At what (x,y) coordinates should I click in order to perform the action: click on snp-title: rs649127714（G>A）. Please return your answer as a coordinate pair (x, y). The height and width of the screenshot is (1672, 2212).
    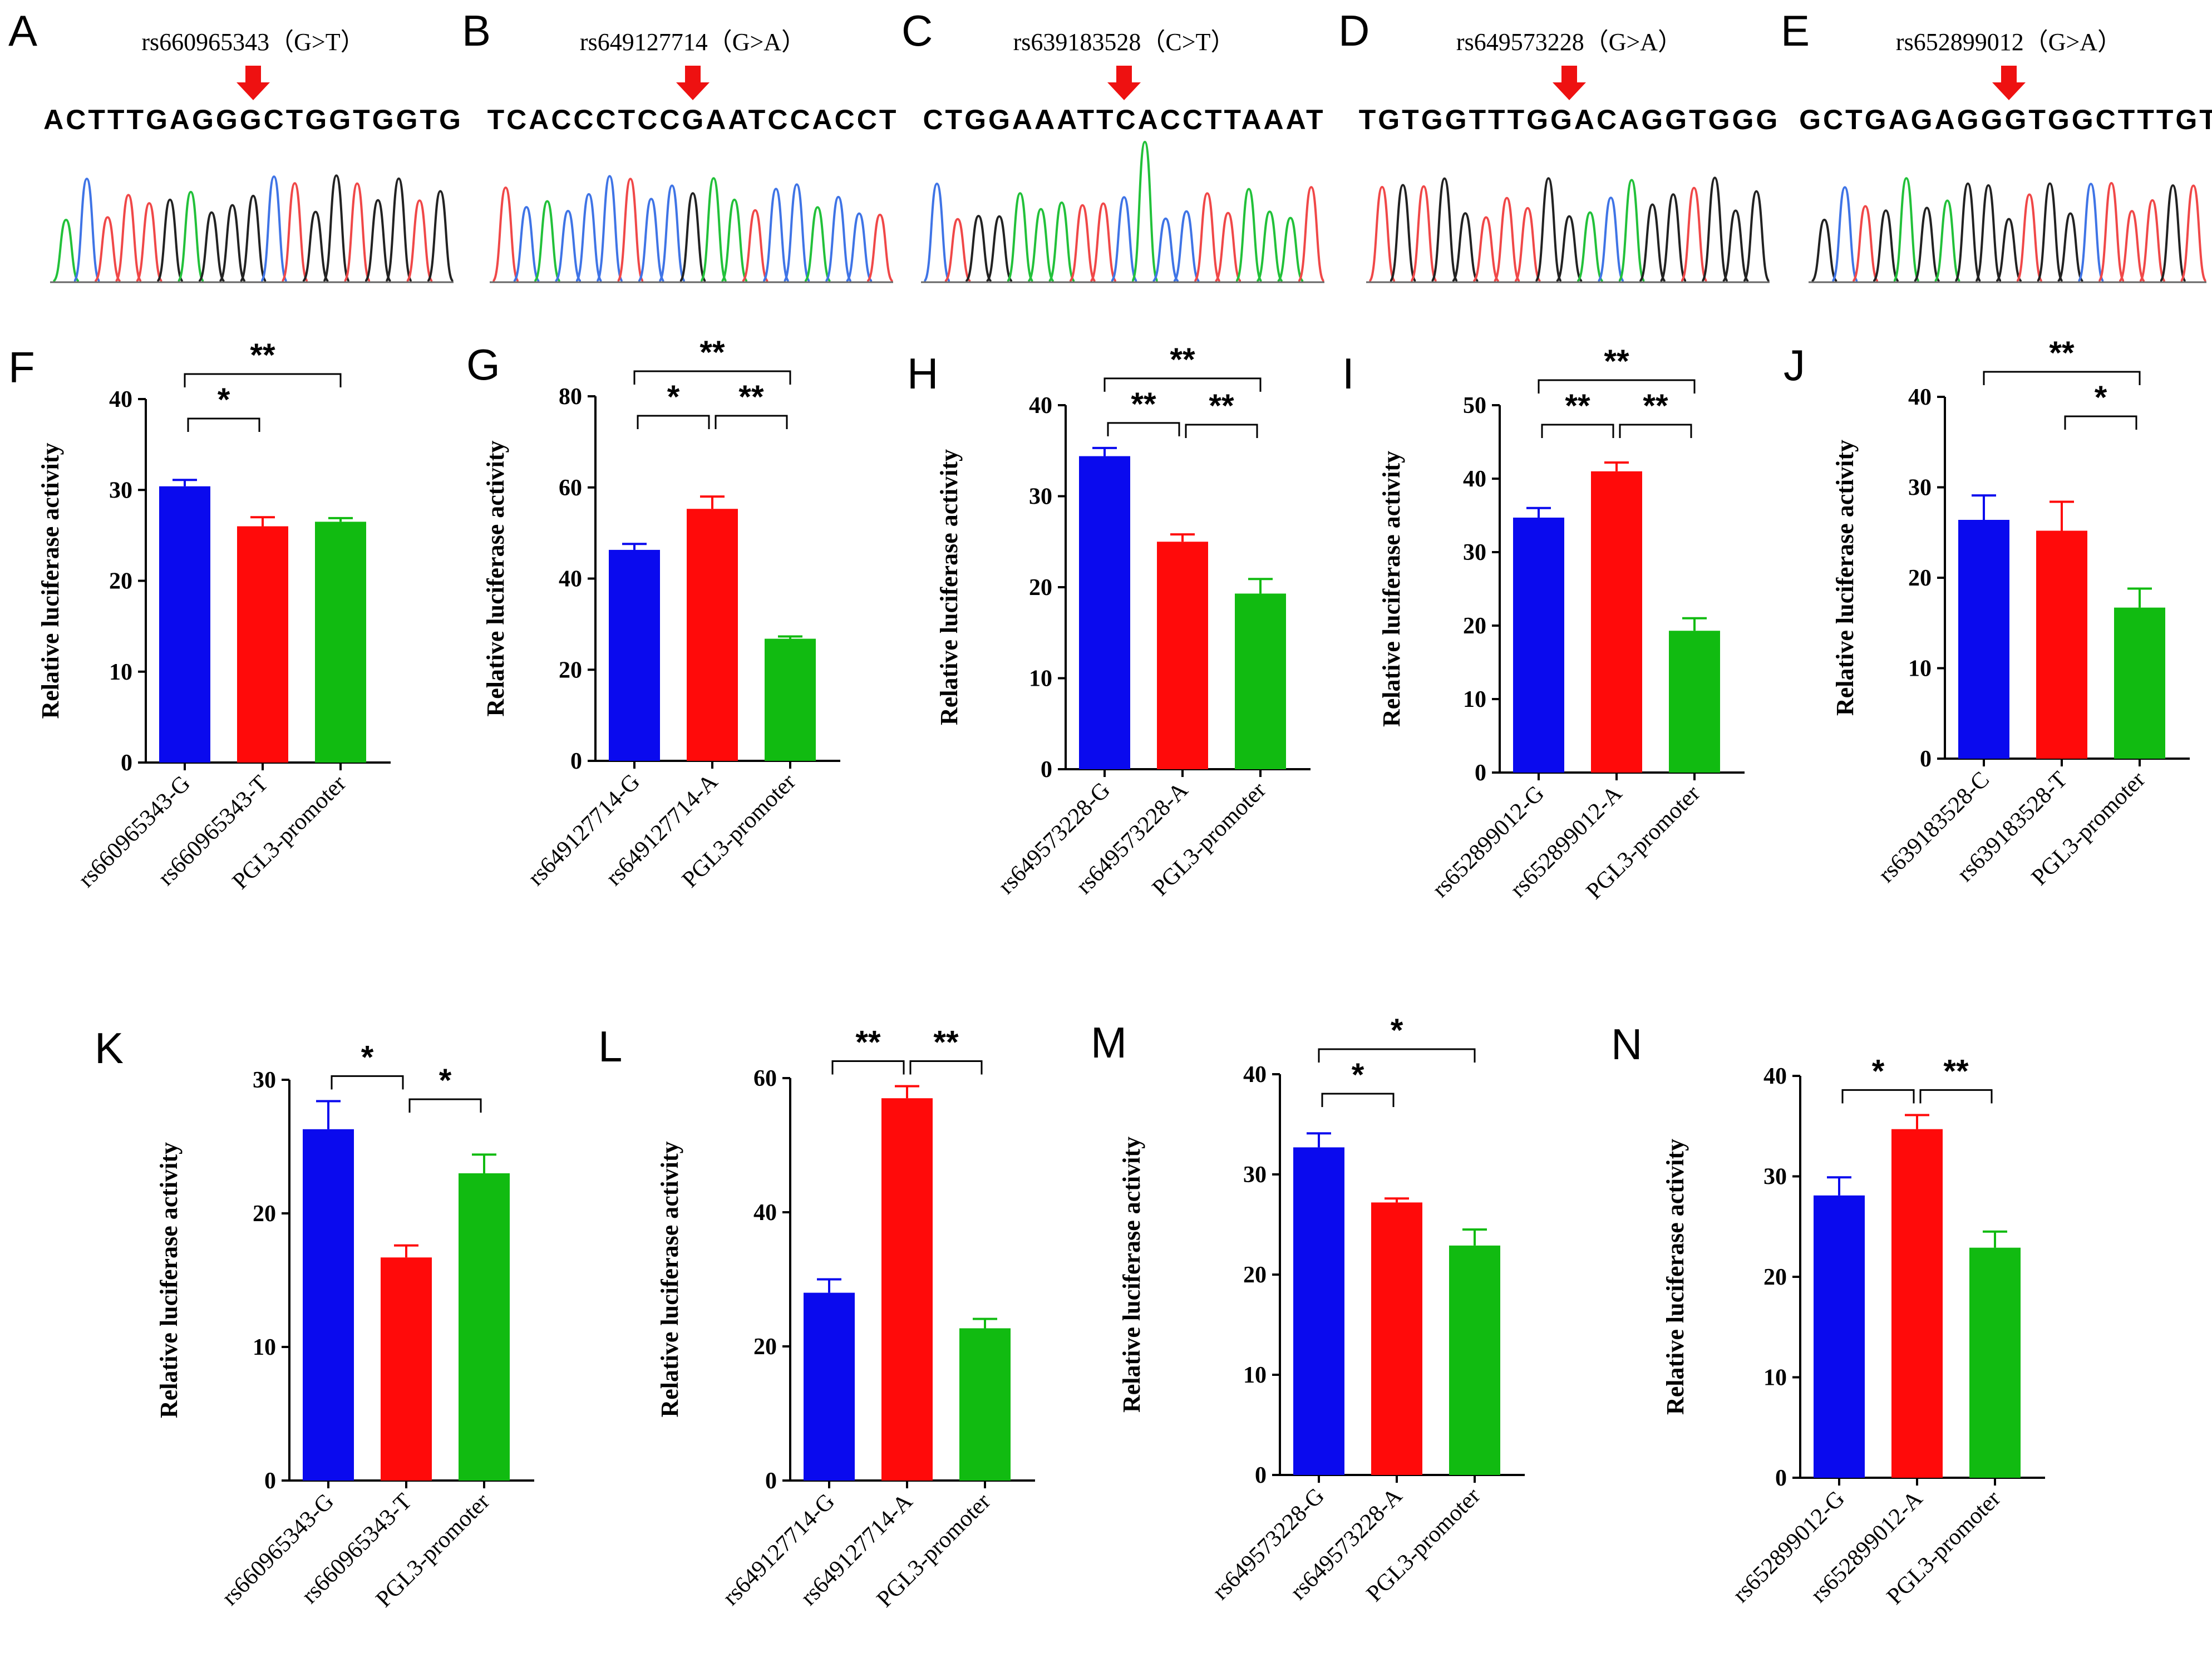
    Looking at the image, I should click on (693, 42).